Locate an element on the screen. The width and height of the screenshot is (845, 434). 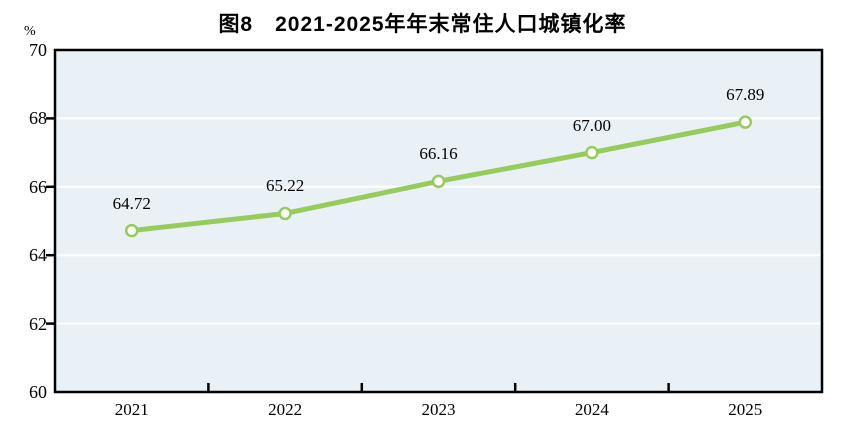
y-axis-unit-label: % is located at coordinates (30, 31).